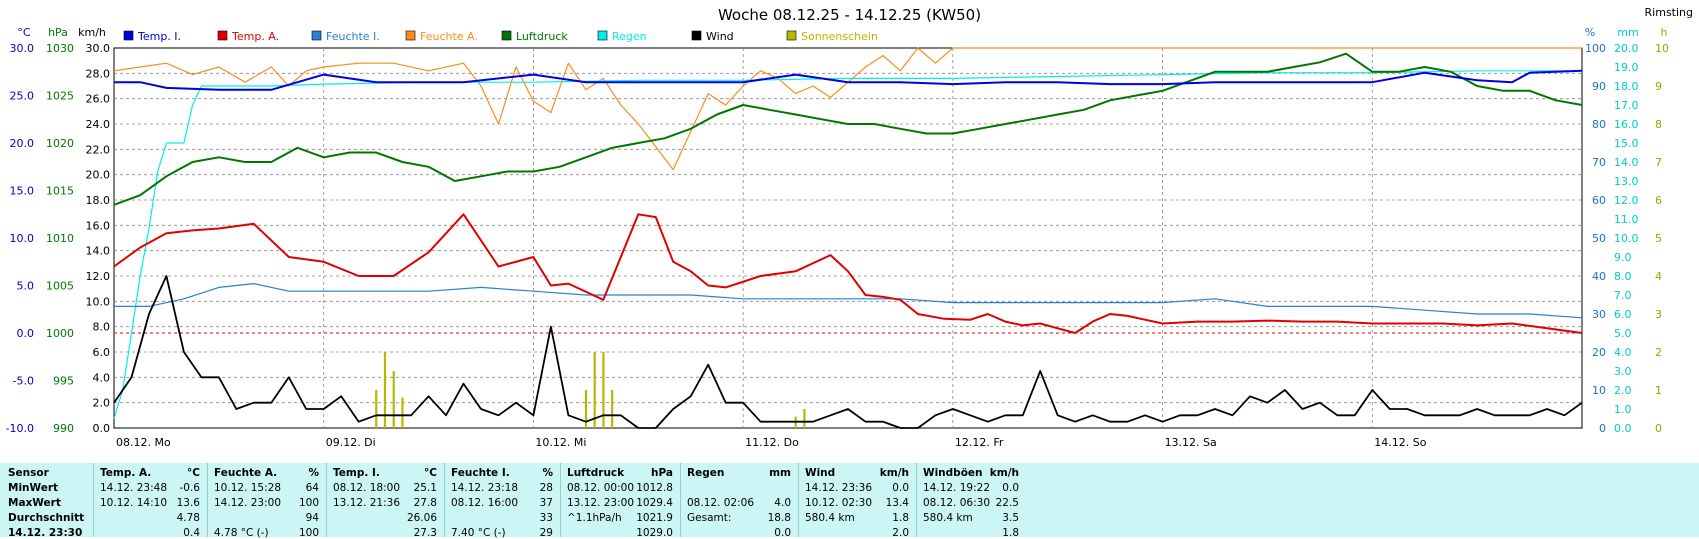 The width and height of the screenshot is (1699, 539). I want to click on cell-time: 14.12. 19:22, so click(956, 488).